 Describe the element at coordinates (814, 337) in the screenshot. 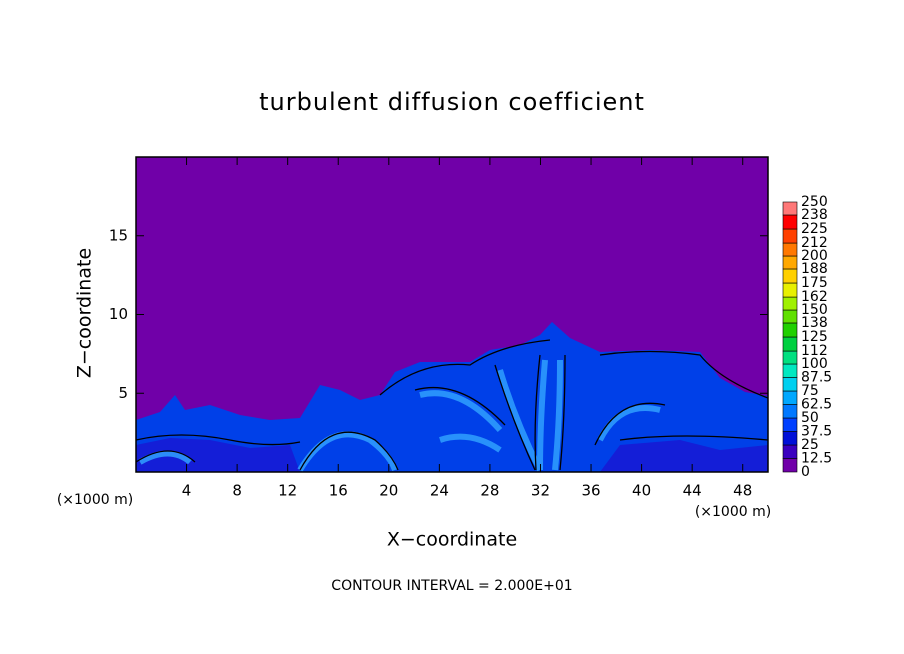

I see `colorbar-label: 125` at that location.